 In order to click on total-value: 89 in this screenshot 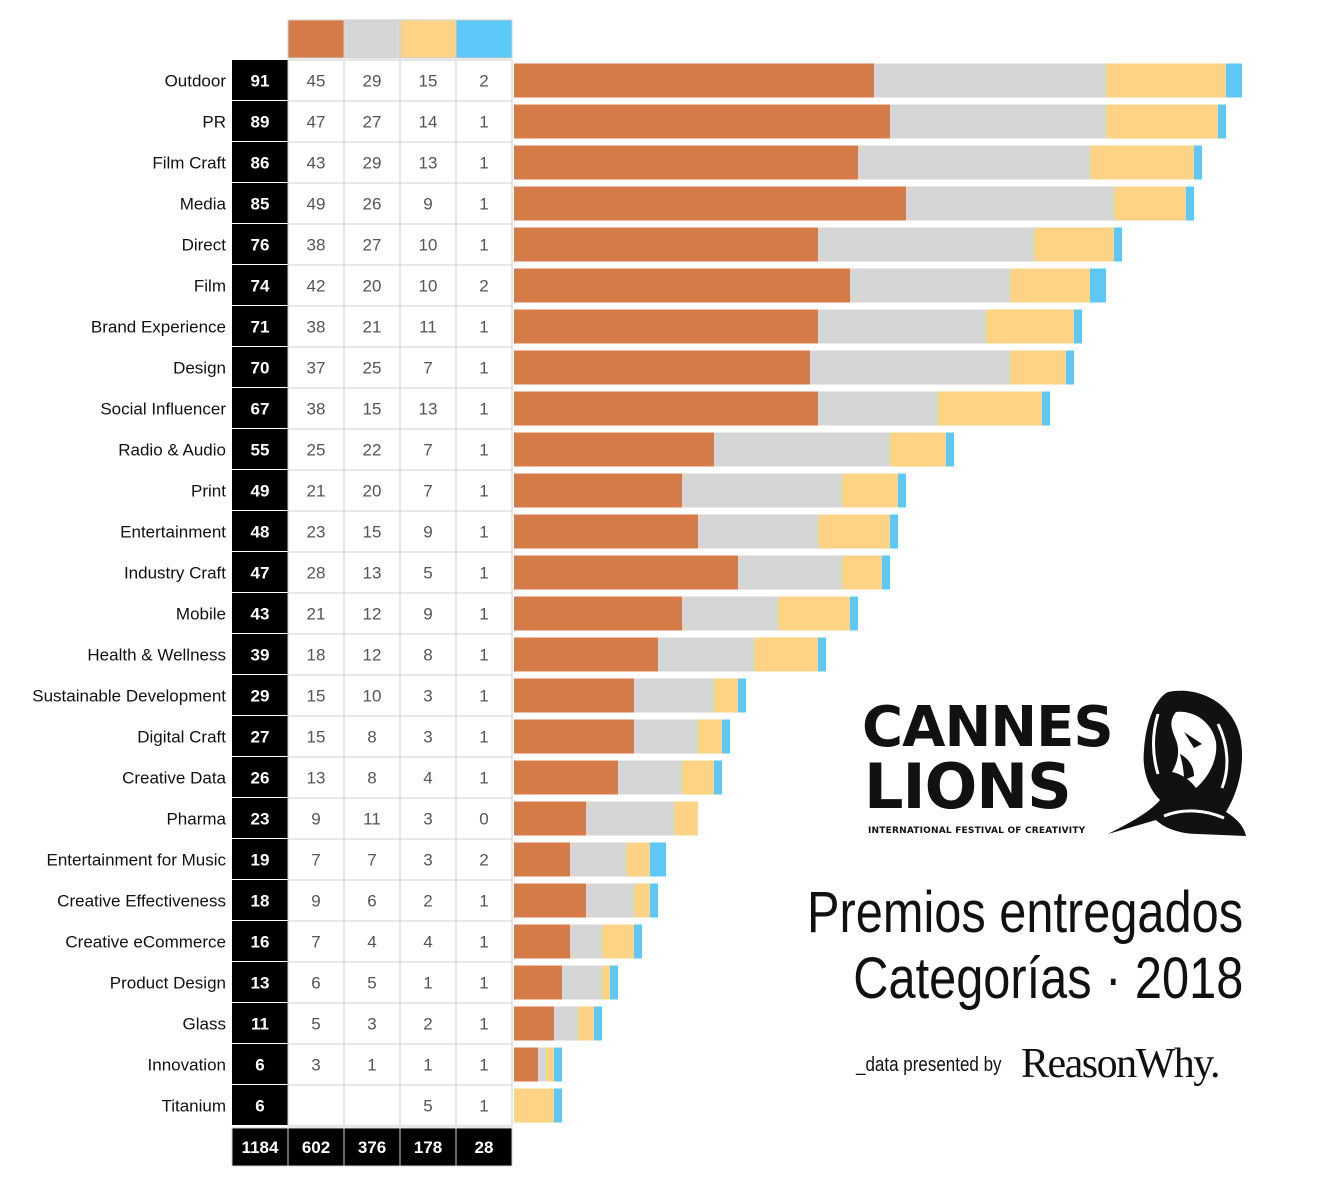, I will do `click(260, 122)`.